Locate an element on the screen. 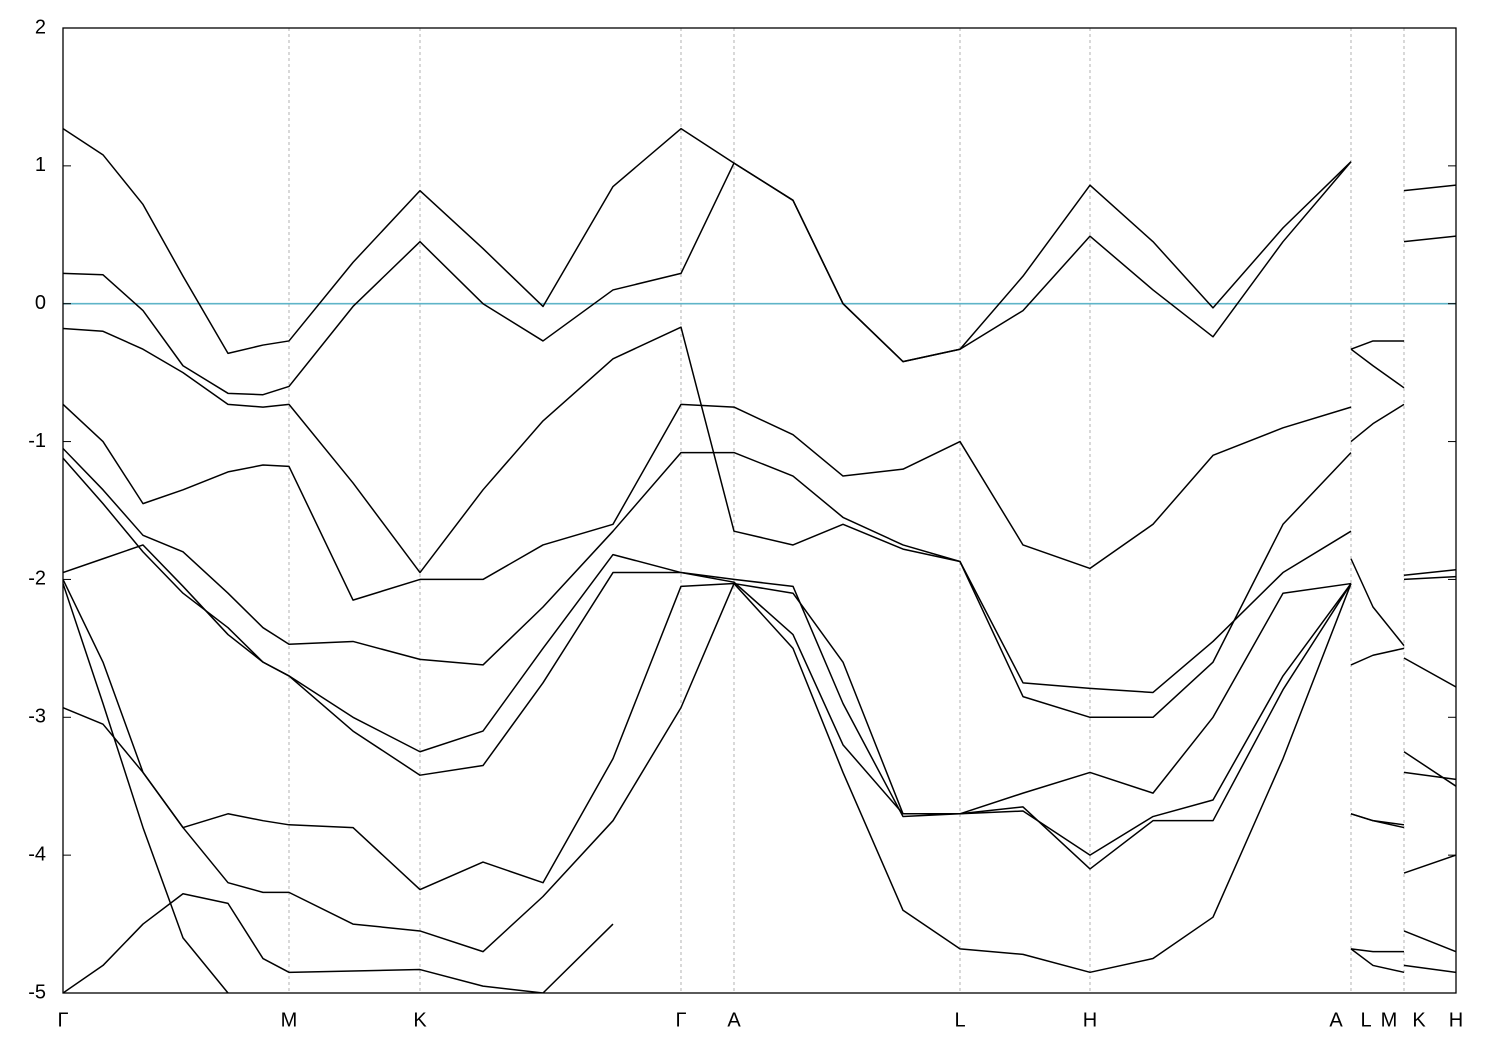 The image size is (1500, 1050). y-tick-label: -2 is located at coordinates (37, 579).